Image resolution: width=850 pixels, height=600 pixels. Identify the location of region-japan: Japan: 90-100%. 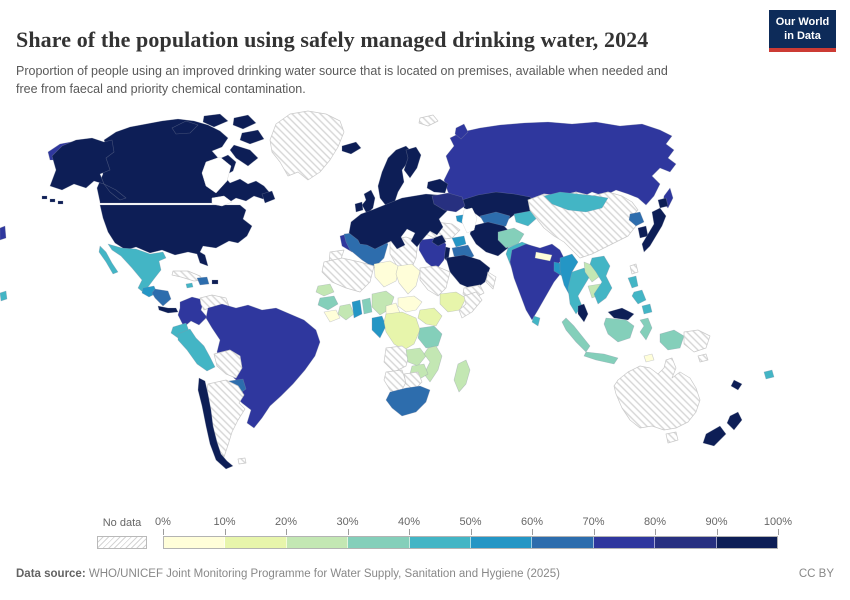
(654, 230).